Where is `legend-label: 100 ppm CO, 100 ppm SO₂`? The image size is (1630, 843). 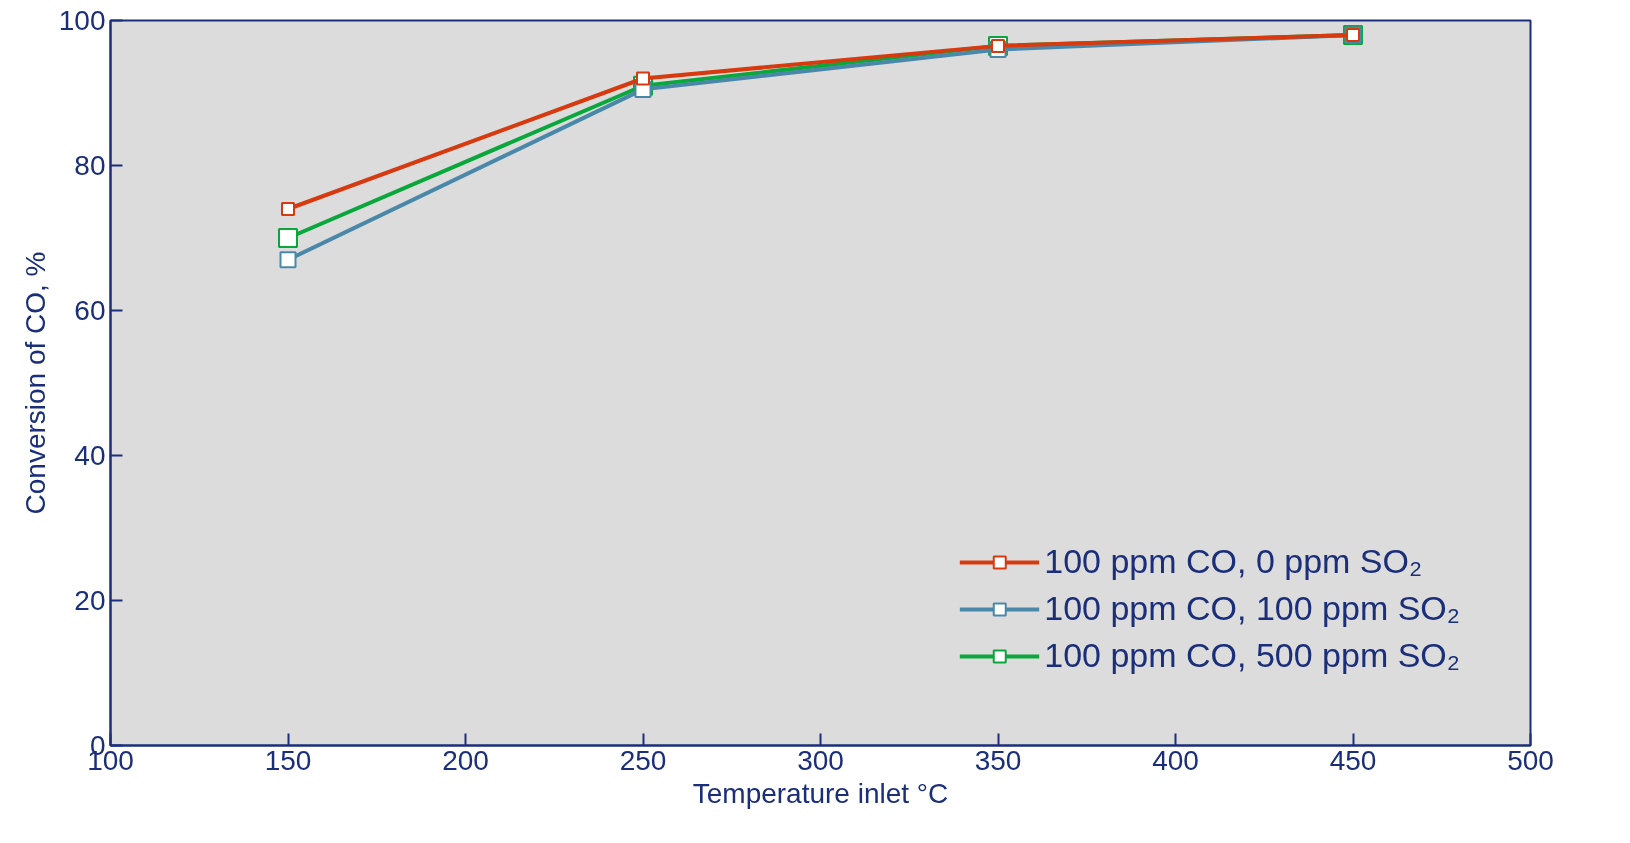 legend-label: 100 ppm CO, 100 ppm SO₂ is located at coordinates (1252, 608).